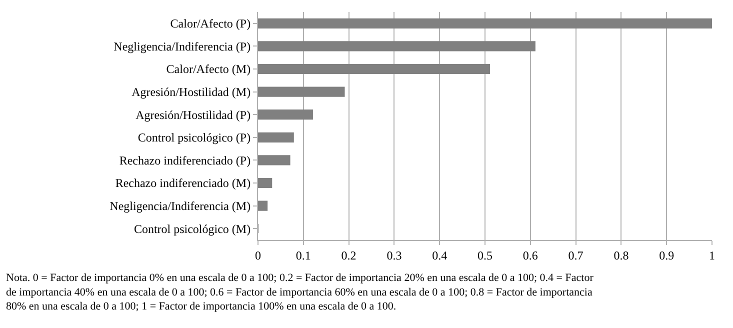  Describe the element at coordinates (185, 160) in the screenshot. I see `y-tick-label: Rechazo indiferenciado (P)` at that location.